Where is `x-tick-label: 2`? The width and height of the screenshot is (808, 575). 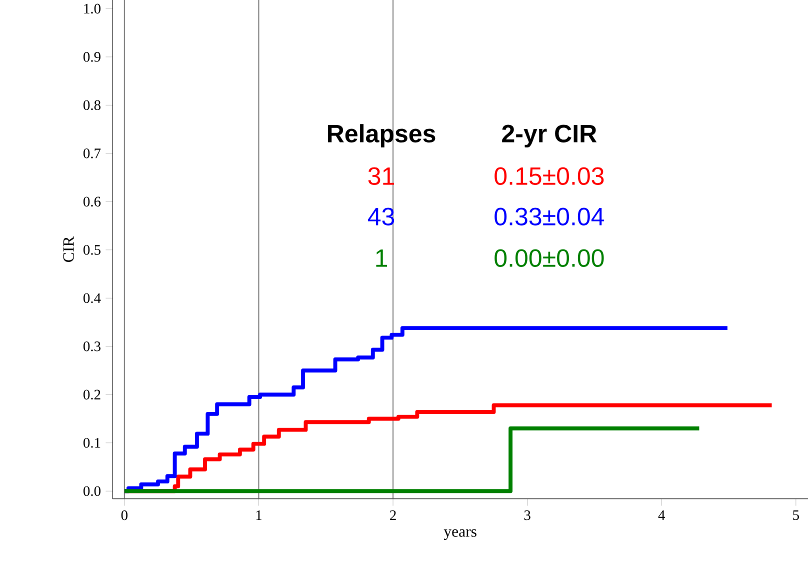 x-tick-label: 2 is located at coordinates (393, 515).